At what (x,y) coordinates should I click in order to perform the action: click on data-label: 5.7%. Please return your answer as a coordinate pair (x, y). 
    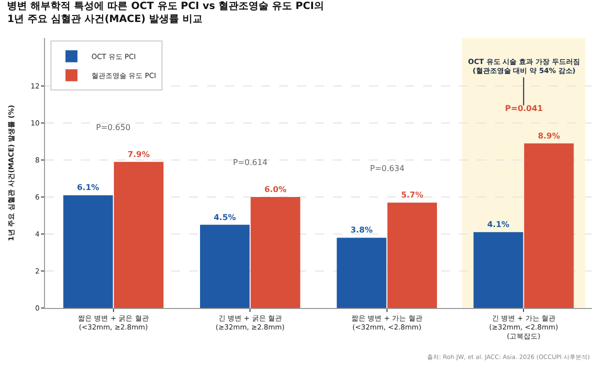
    Looking at the image, I should click on (412, 195).